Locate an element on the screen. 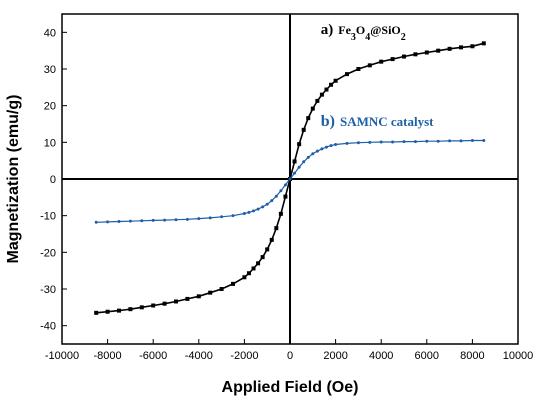  y-axis-title: Magnetization (emu/g) is located at coordinates (13, 179).